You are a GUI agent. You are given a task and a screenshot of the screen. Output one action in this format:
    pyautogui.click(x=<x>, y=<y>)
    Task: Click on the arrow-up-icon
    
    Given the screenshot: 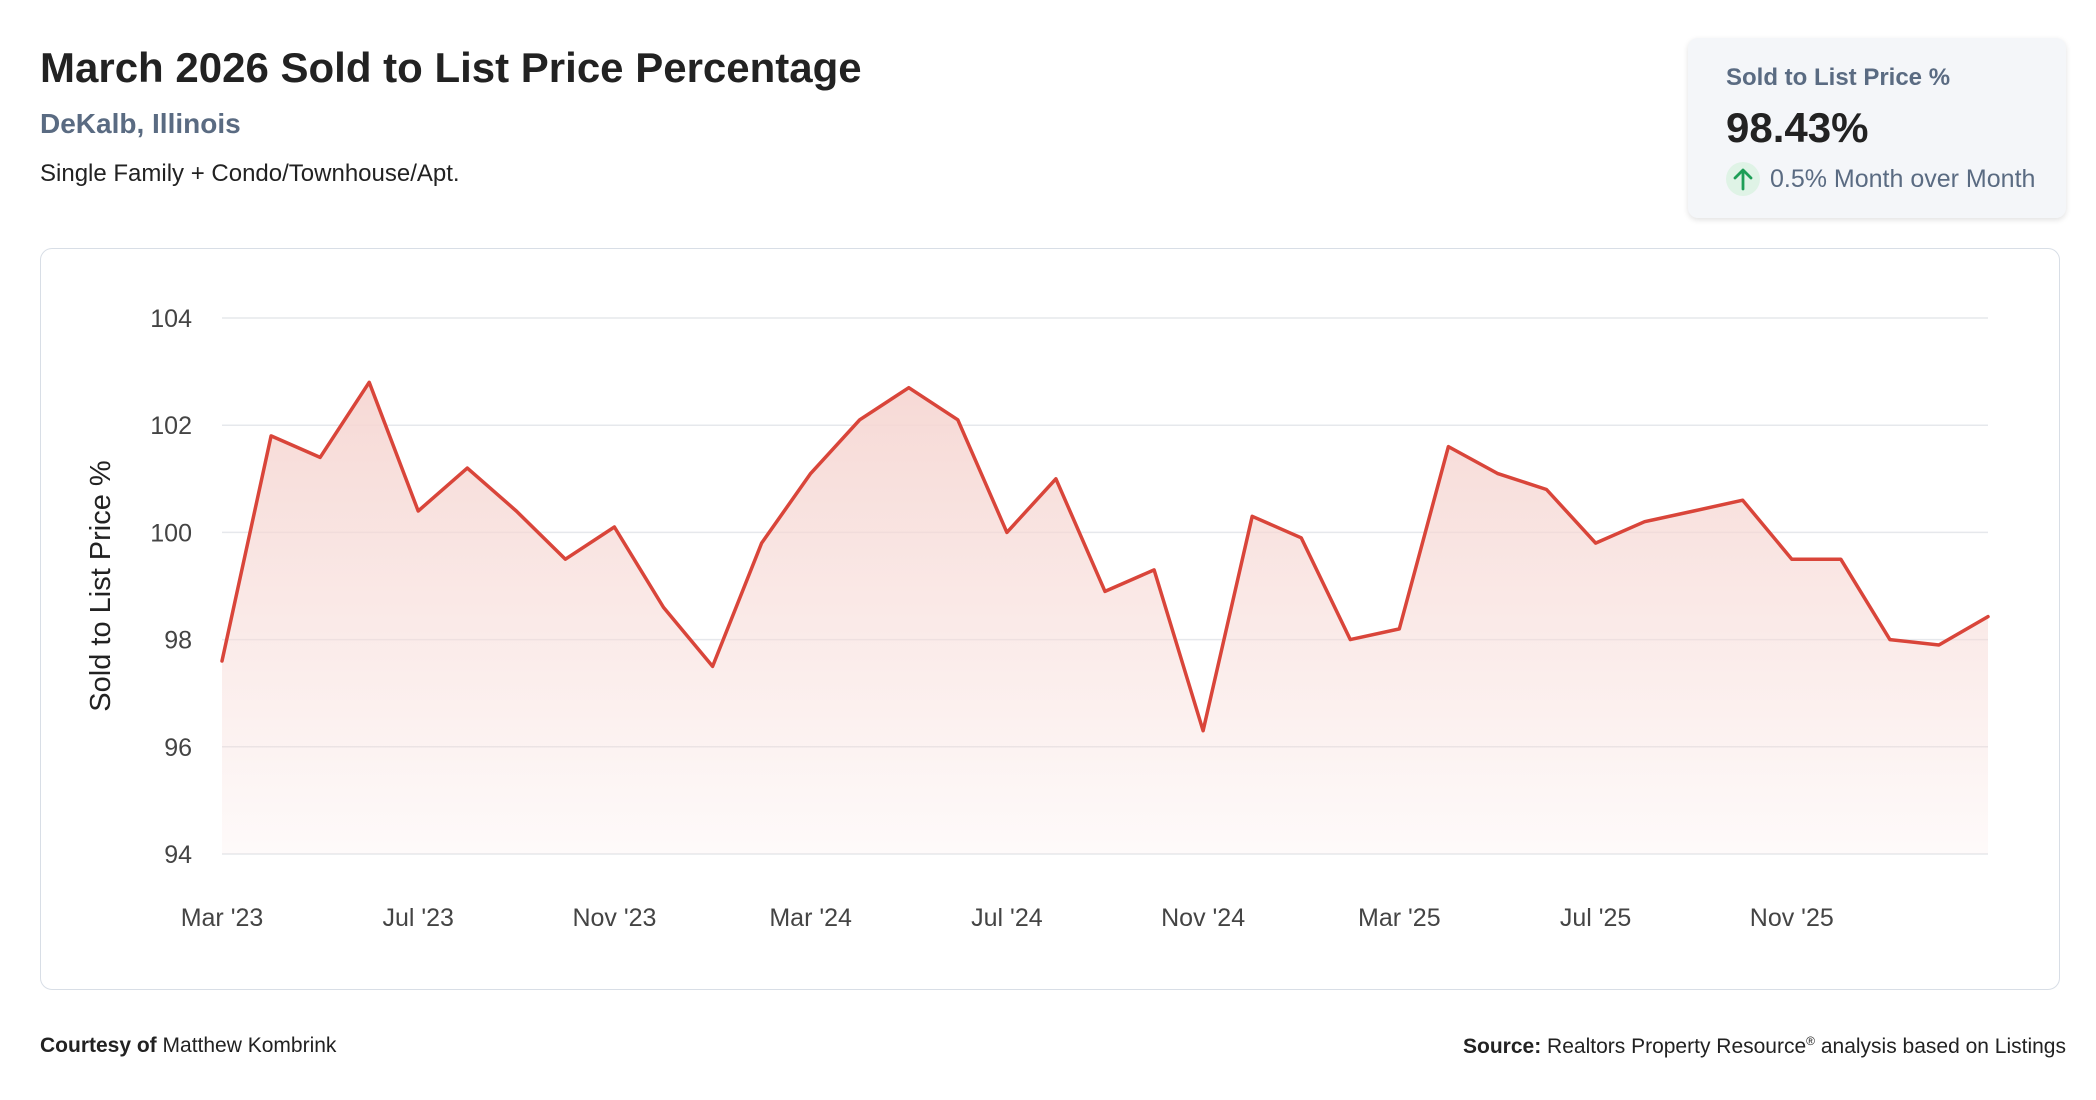 What is the action you would take?
    pyautogui.click(x=1743, y=179)
    